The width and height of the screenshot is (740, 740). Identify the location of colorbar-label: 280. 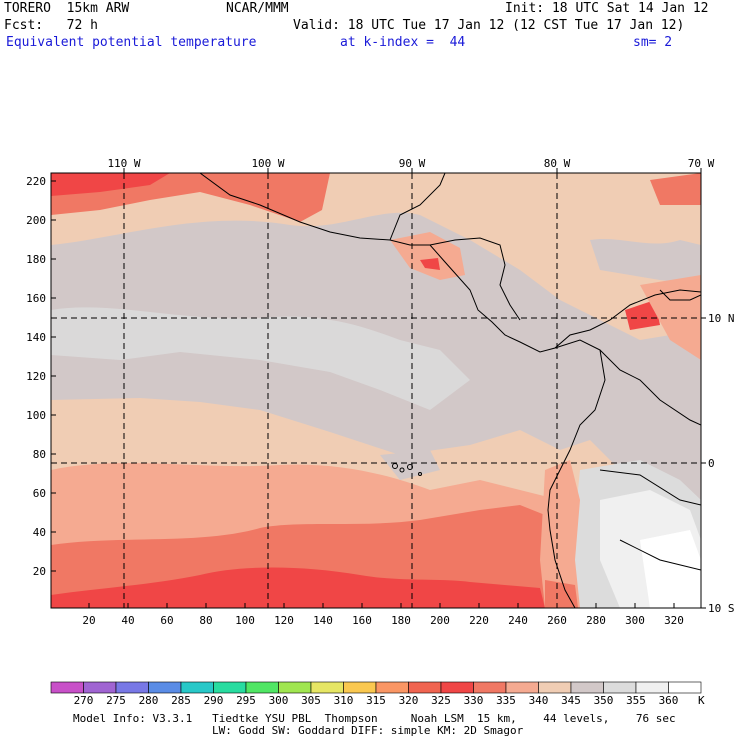
(149, 700).